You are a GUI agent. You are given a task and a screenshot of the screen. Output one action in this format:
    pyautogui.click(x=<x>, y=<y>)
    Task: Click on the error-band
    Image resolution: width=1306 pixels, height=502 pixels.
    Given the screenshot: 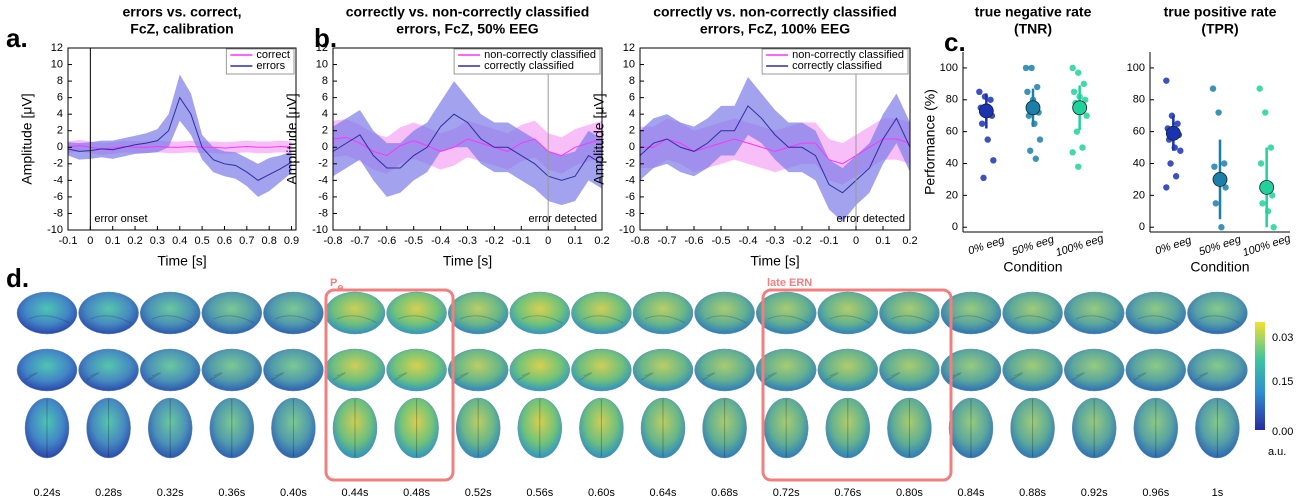 What is the action you would take?
    pyautogui.click(x=467, y=143)
    